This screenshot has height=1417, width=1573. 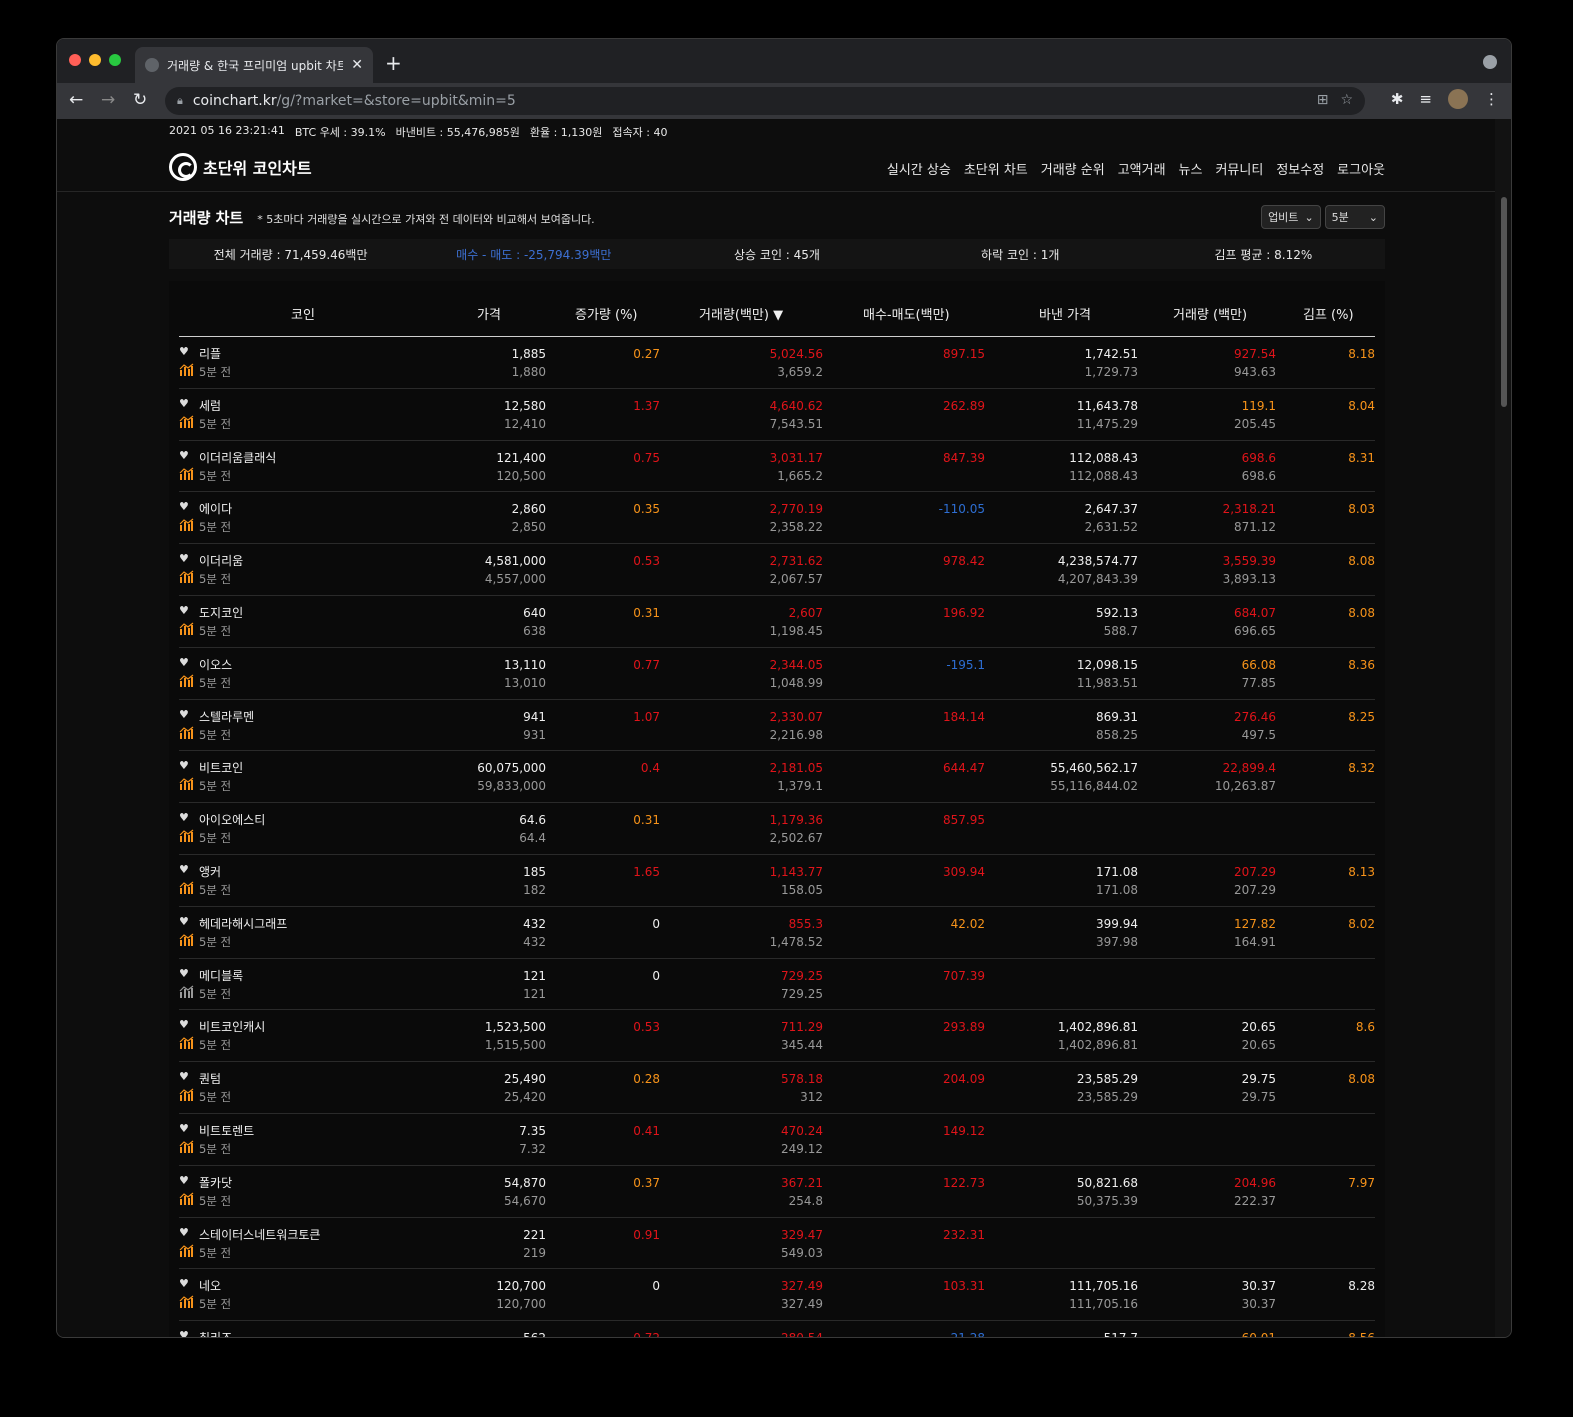 What do you see at coordinates (777, 1140) in the screenshot?
I see `table-row: ♥ 비트토렌트 5분 전 7.35 7.32 0.41 470.24 249.12 149.12` at bounding box center [777, 1140].